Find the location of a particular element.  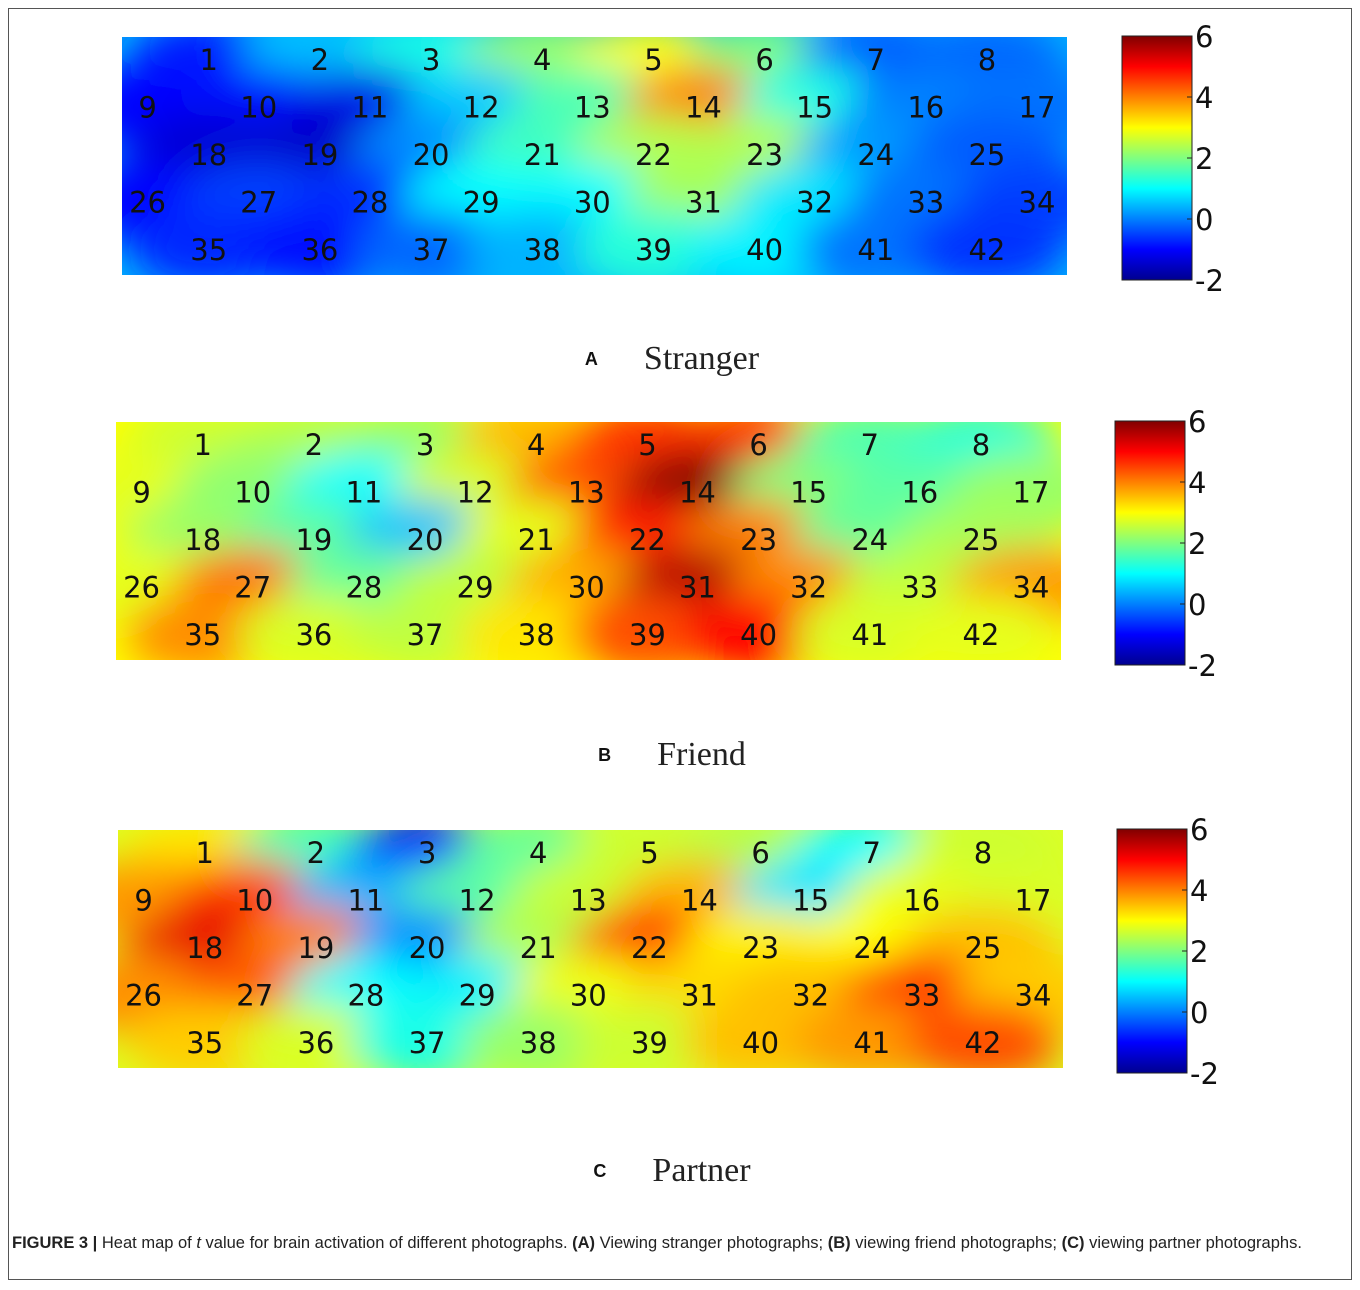

colorbar is located at coordinates (1157, 158).